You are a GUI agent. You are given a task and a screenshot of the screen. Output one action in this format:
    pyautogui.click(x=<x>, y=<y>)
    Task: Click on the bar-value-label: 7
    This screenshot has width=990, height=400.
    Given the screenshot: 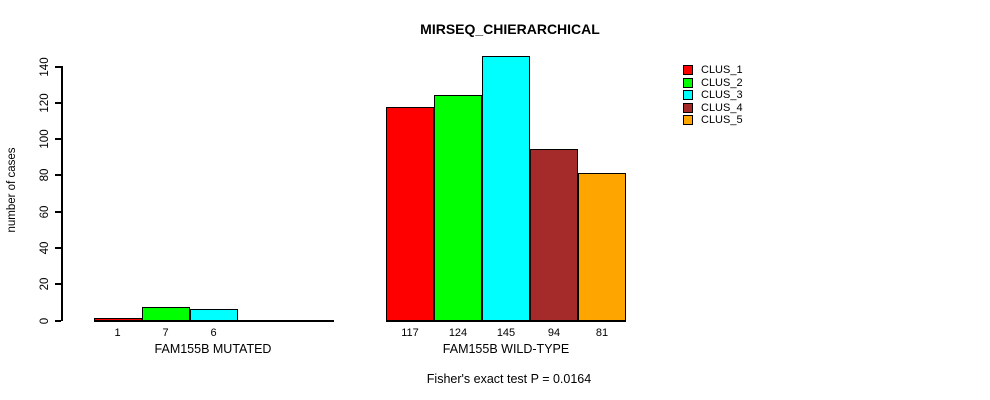 What is the action you would take?
    pyautogui.click(x=165, y=333)
    